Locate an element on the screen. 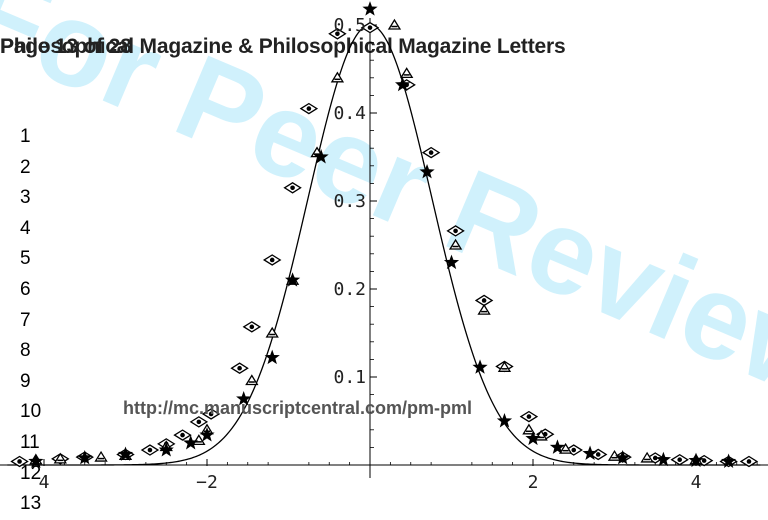 This screenshot has height=520, width=768. line-number: 5 is located at coordinates (25, 259).